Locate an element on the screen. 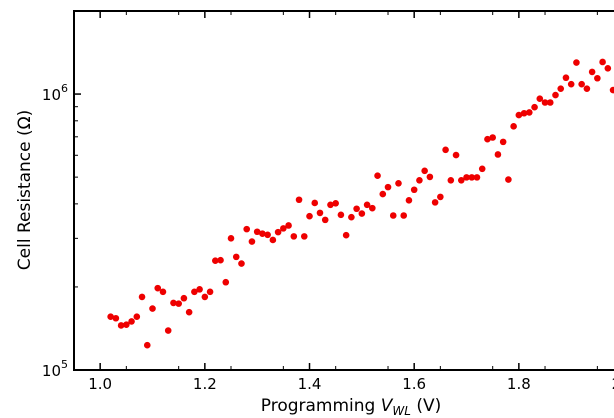 The width and height of the screenshot is (614, 418). x-axis-title-subscript: WL is located at coordinates (401, 411).